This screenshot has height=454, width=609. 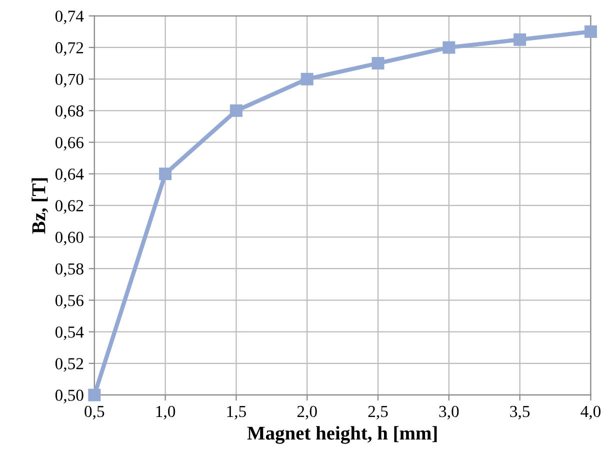 I want to click on x-tick-label: 2,5, so click(x=378, y=413).